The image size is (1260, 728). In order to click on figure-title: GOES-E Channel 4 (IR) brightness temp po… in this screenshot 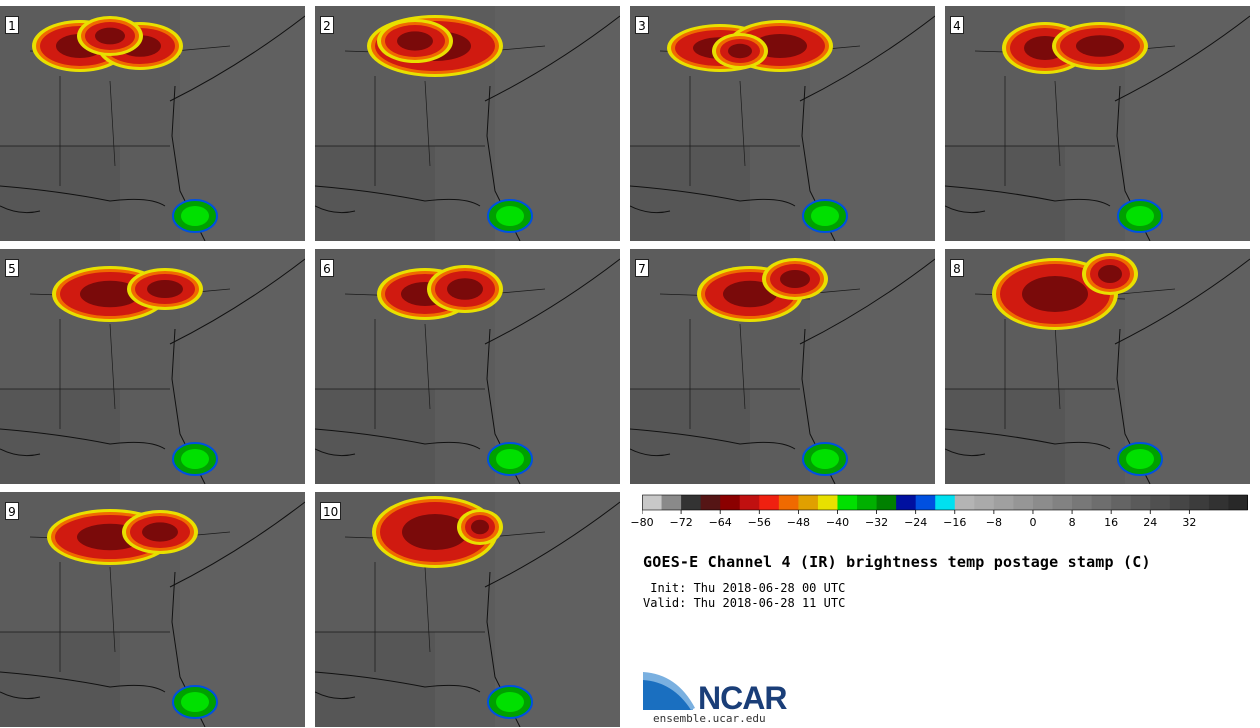, I will do `click(897, 562)`.